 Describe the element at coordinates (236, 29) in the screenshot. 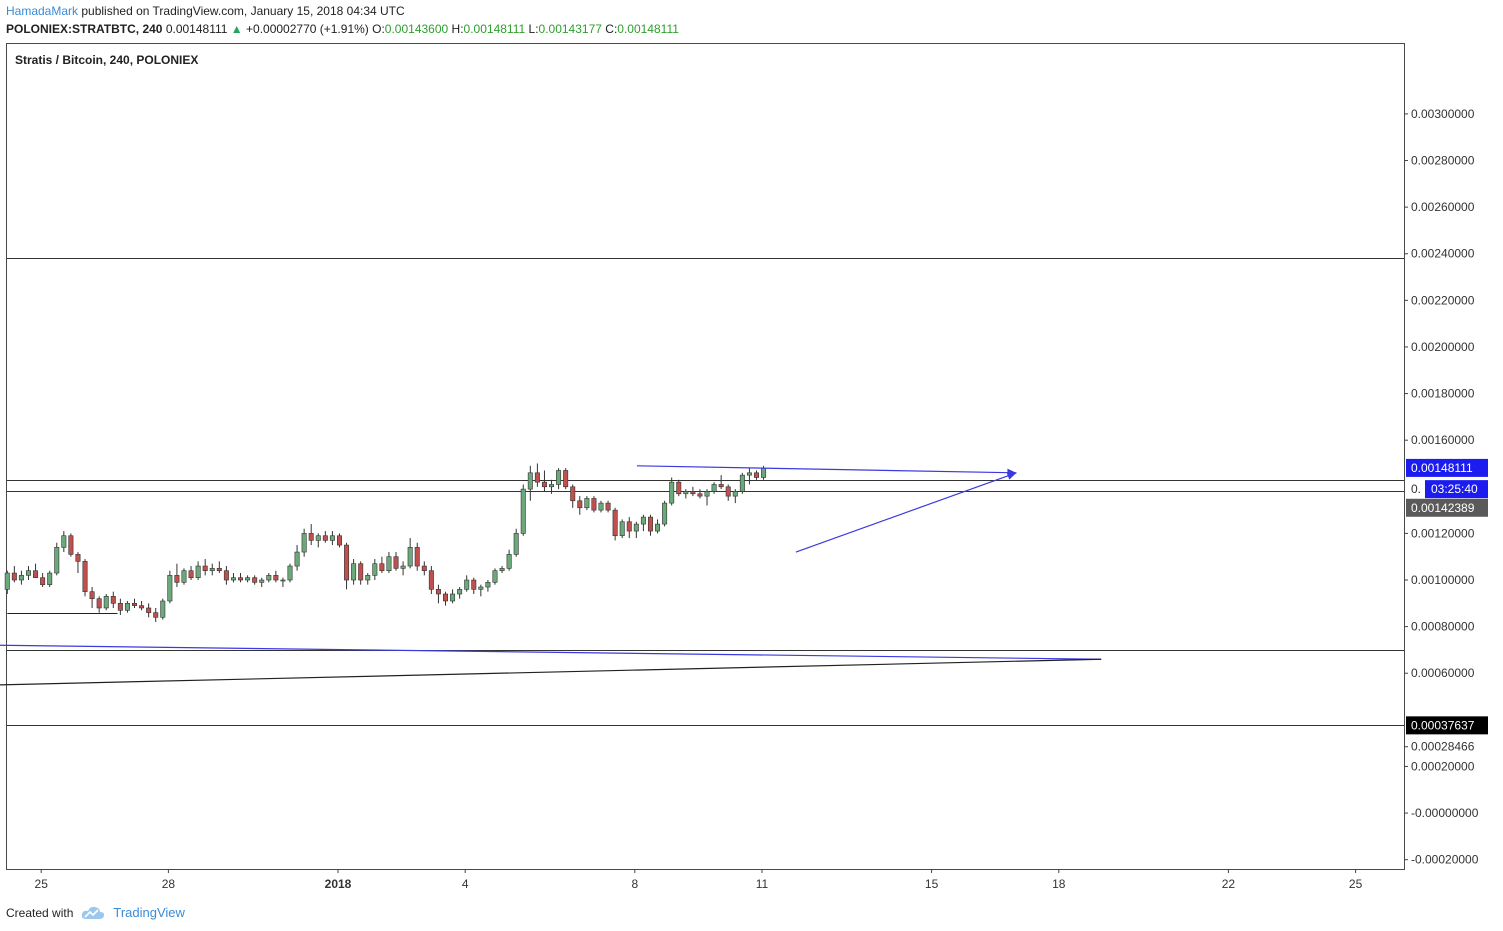

I see `change-arrow-icon: ▲` at that location.